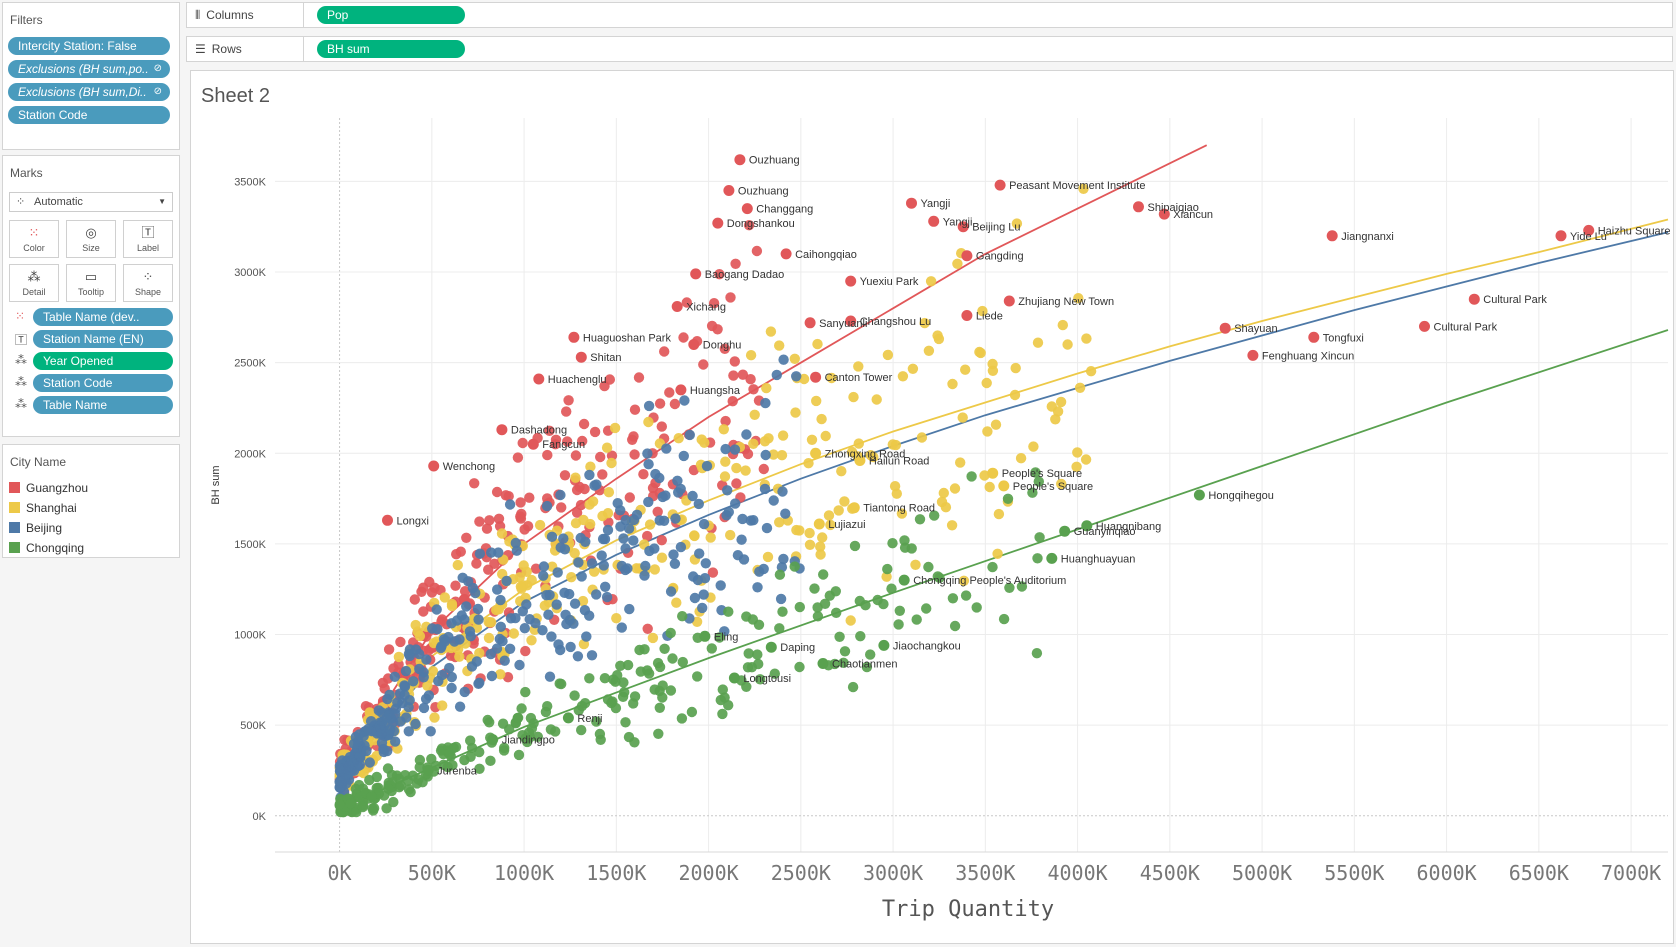  What do you see at coordinates (48, 488) in the screenshot?
I see `legend-item-guangzhou: Guangzhou` at bounding box center [48, 488].